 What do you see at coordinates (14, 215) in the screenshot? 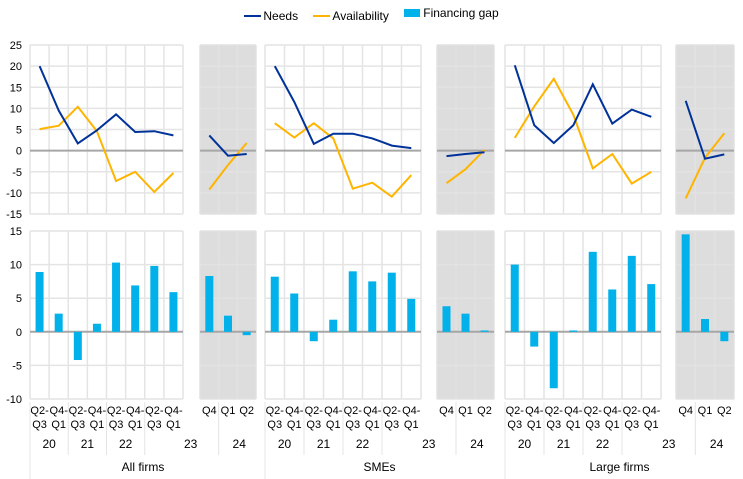
I see `y-tick-top: -15` at bounding box center [14, 215].